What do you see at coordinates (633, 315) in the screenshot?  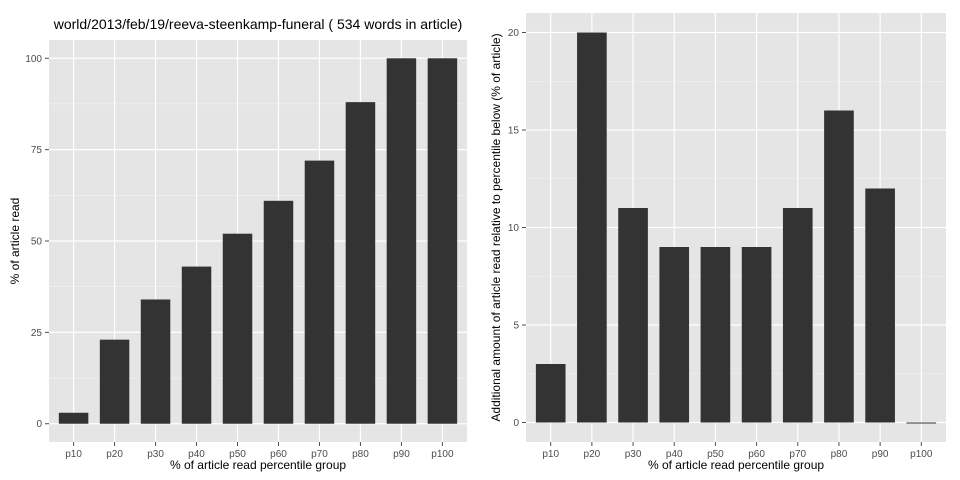 I see `right-chart-bar-p30` at bounding box center [633, 315].